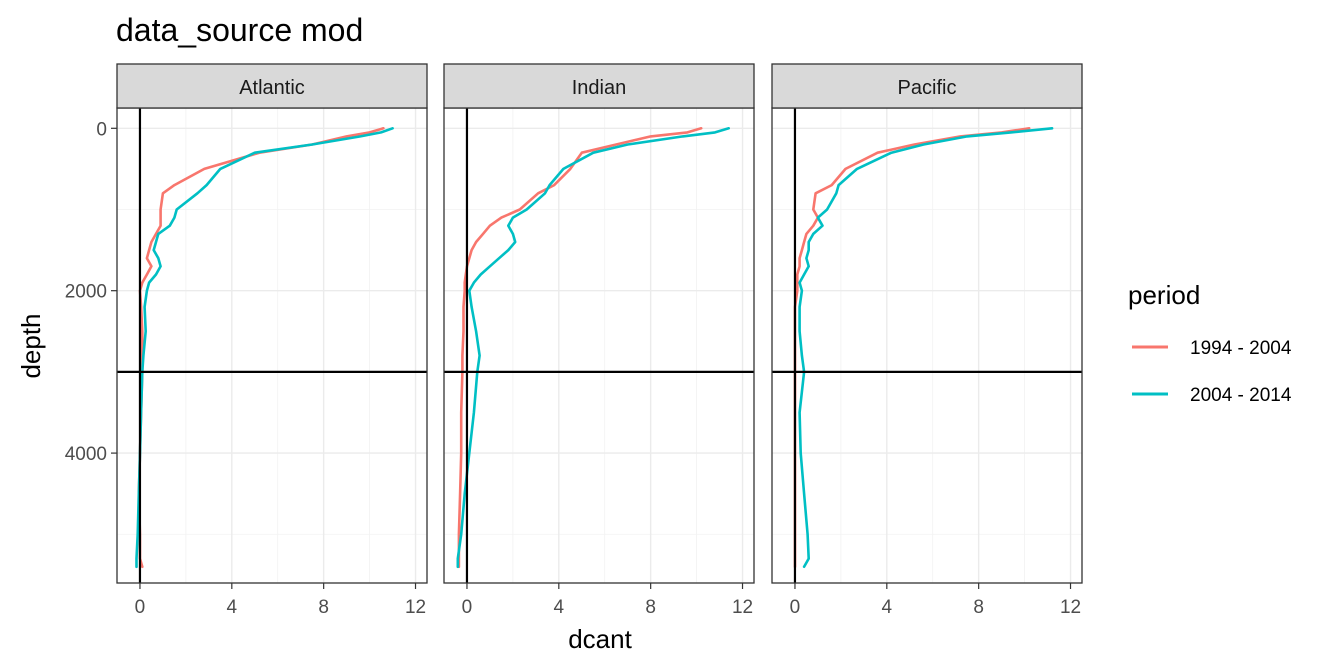 The image size is (1344, 672). Describe the element at coordinates (86, 292) in the screenshot. I see `y-tick-label: 2000` at that location.